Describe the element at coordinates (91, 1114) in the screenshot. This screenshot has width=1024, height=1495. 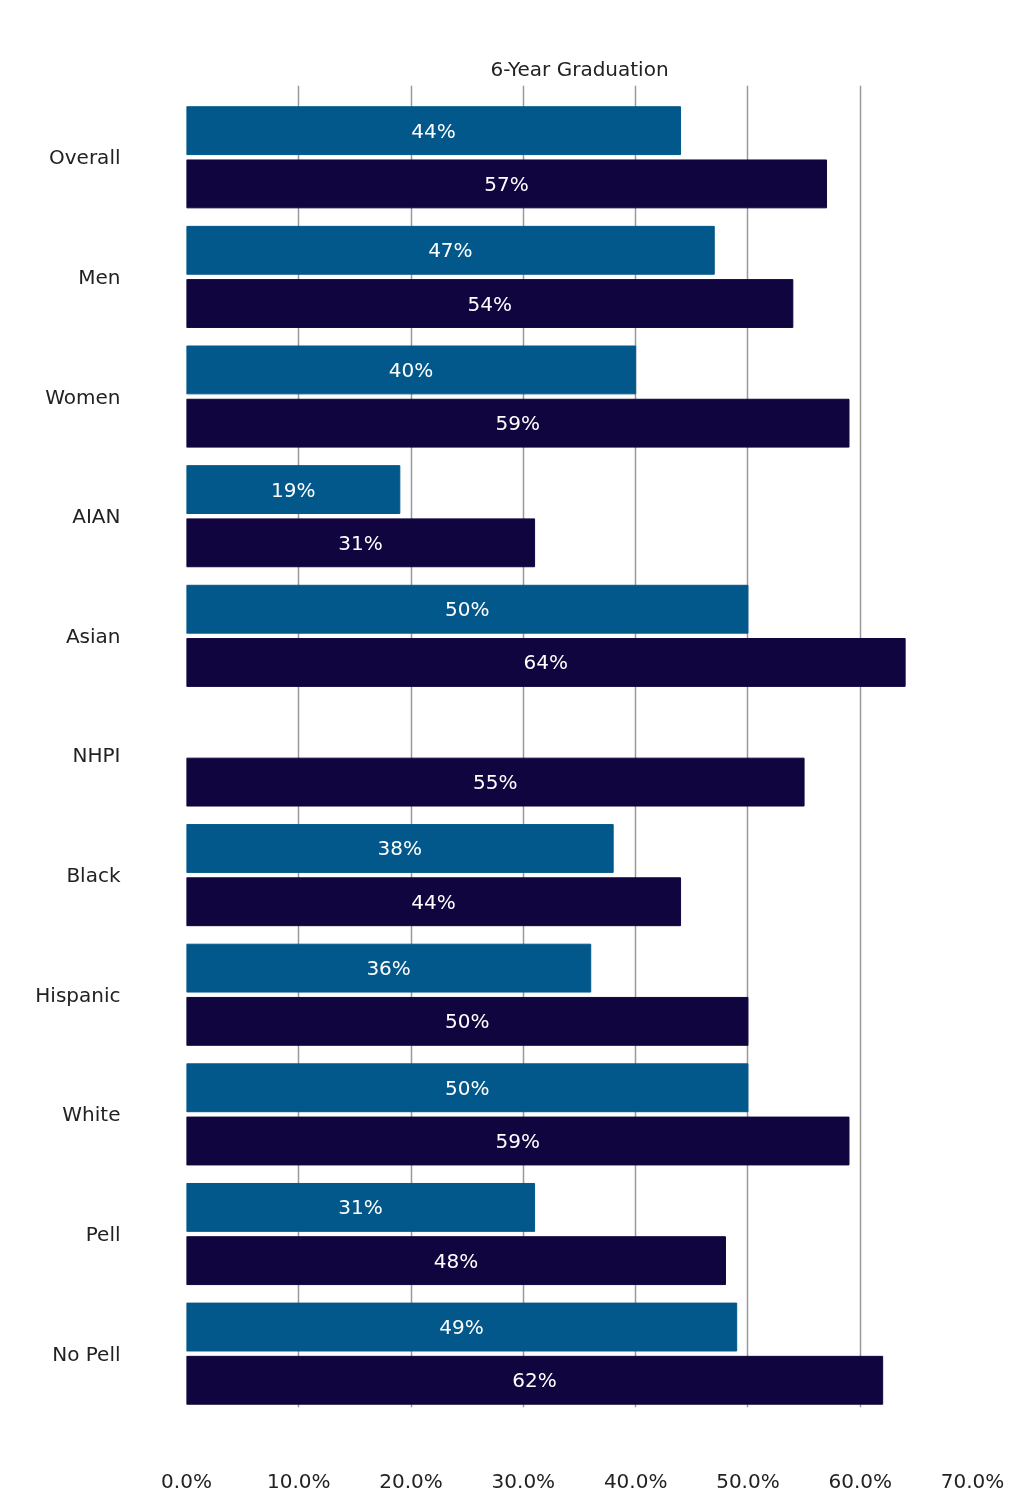
I see `y-tick-label: White` at that location.